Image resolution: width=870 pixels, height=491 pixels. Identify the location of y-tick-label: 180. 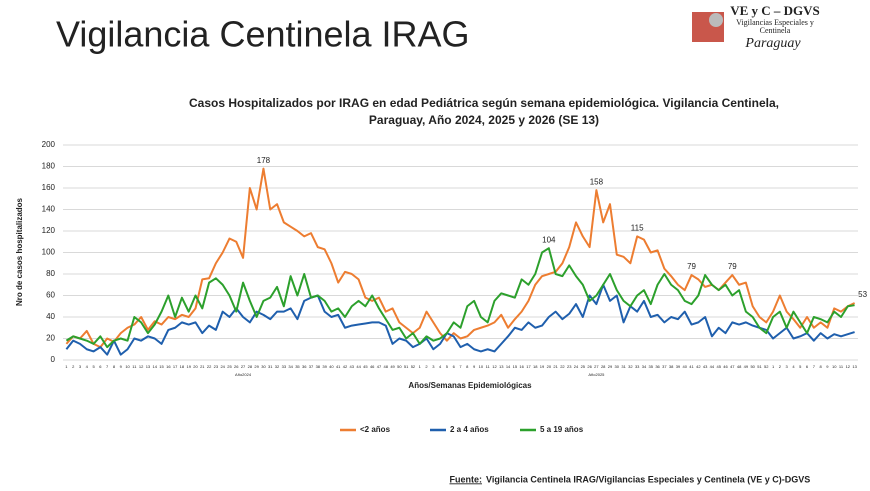
(49, 166).